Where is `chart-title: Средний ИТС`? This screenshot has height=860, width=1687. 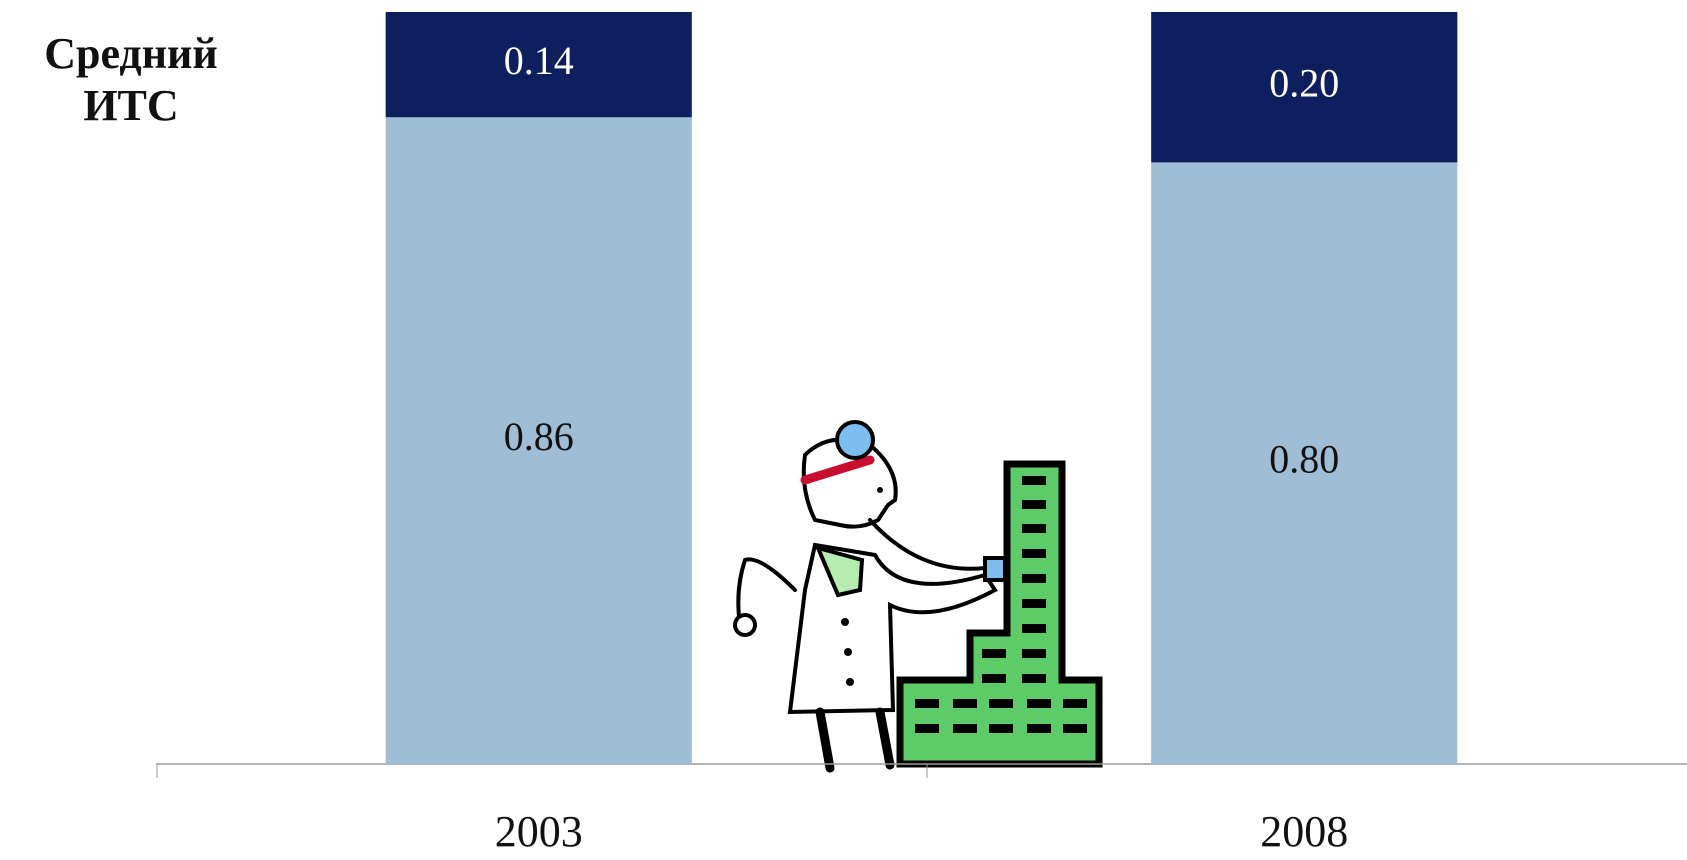 chart-title: Средний ИТС is located at coordinates (131, 79).